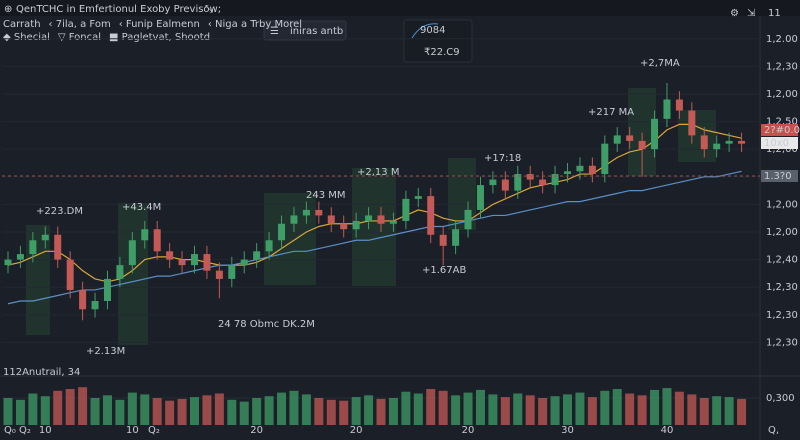  Describe the element at coordinates (442, 52) in the screenshot. I see `popup-value: ₹22.C9` at that location.